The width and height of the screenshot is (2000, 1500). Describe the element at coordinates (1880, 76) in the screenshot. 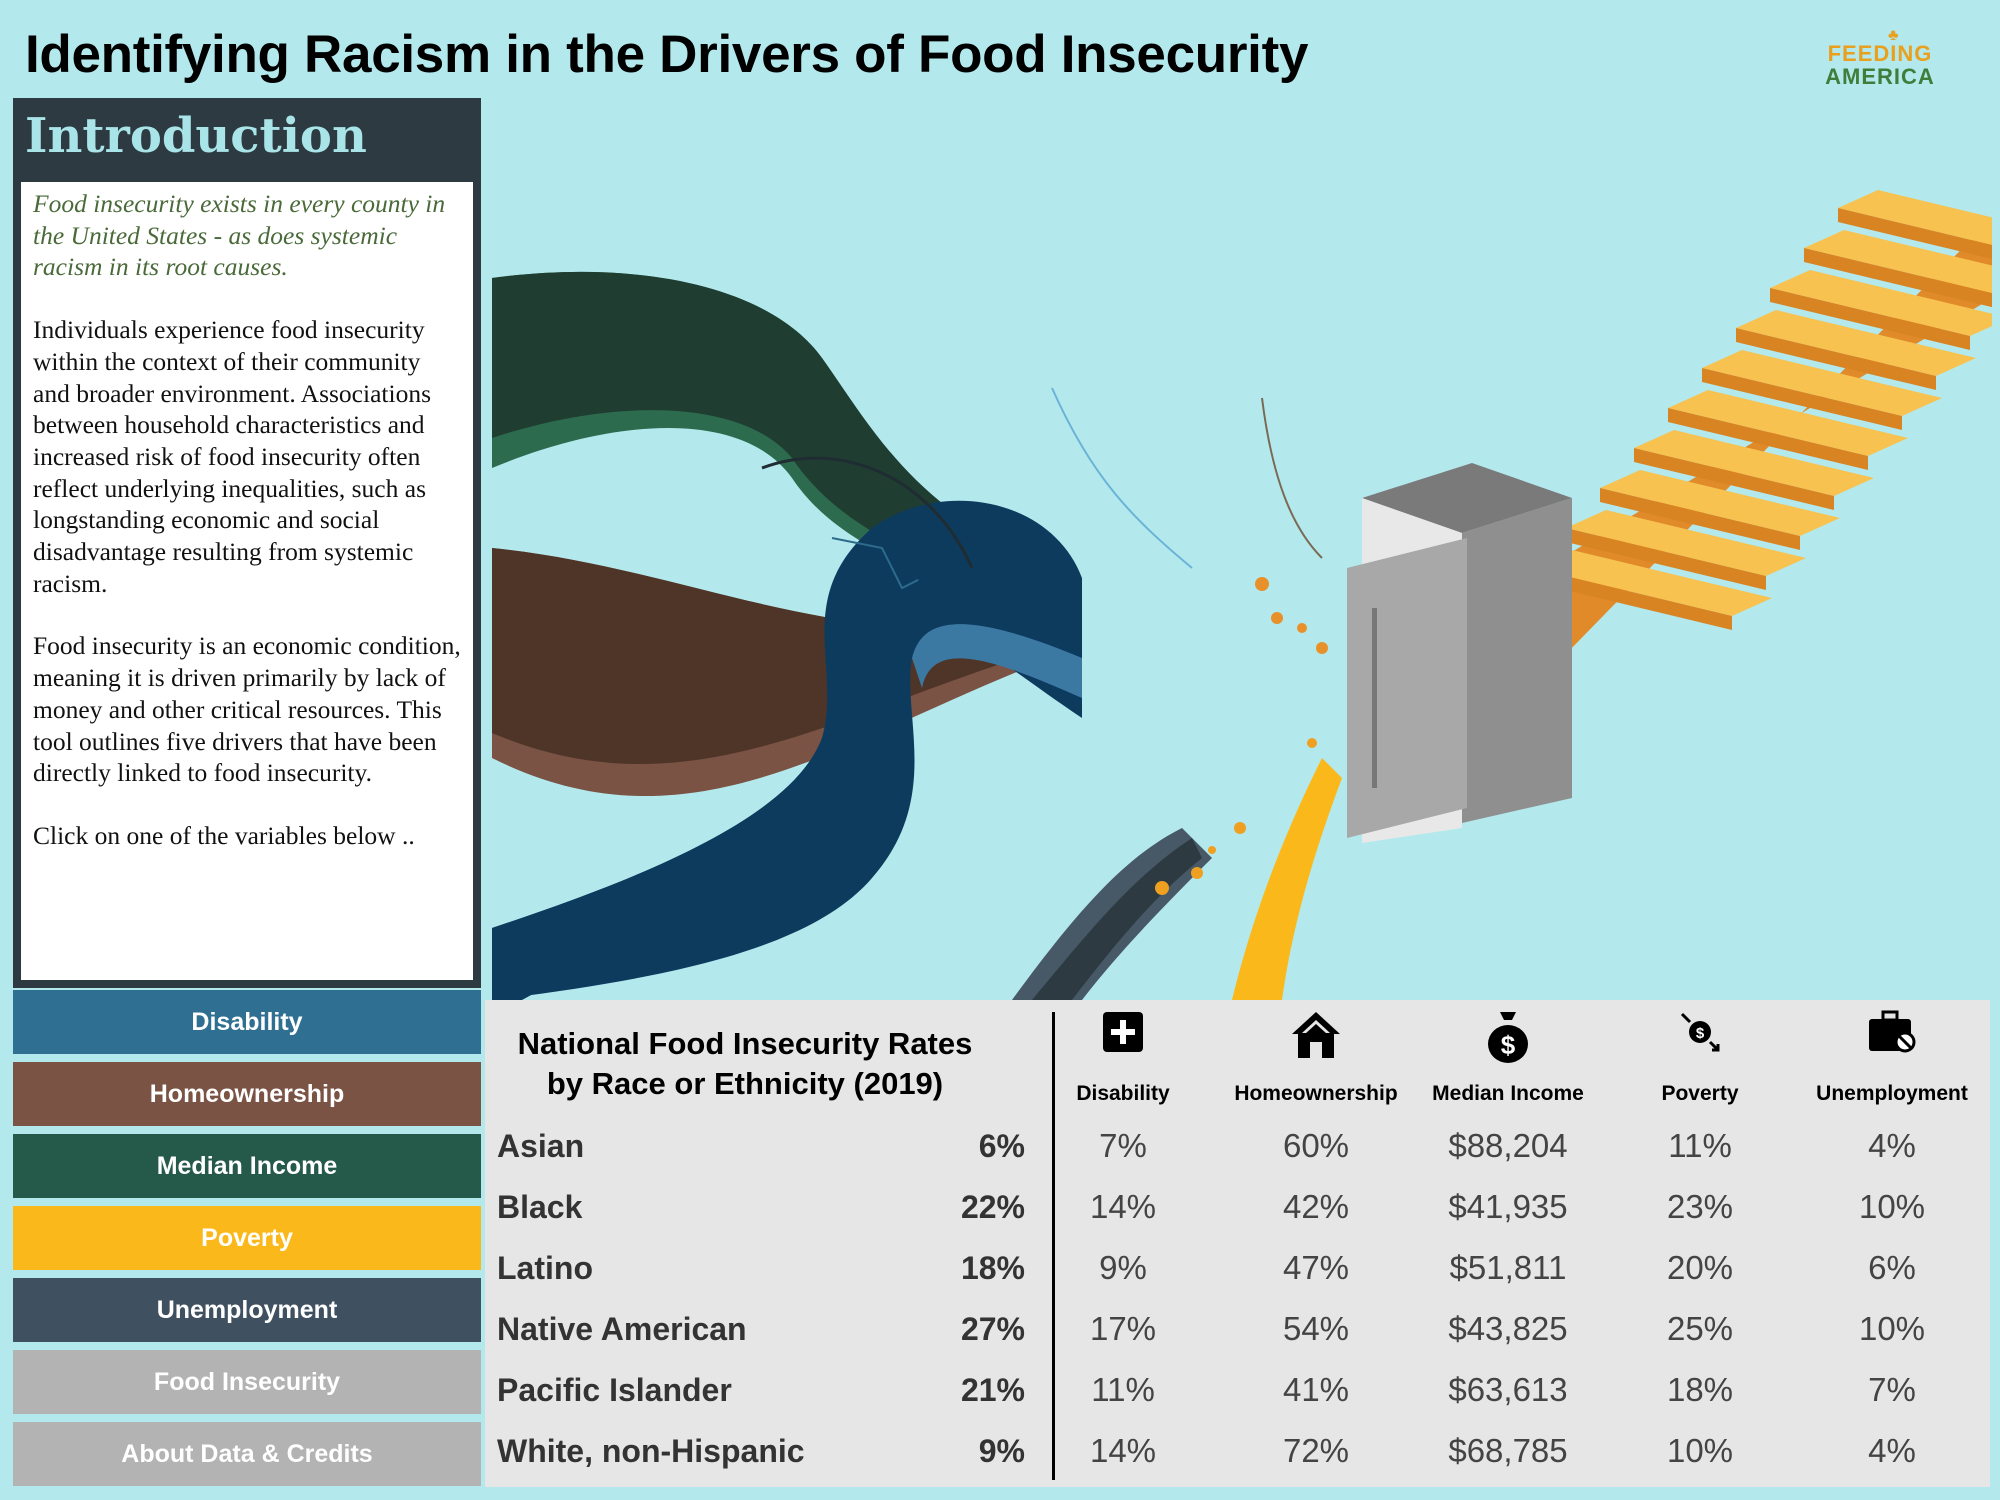

I see `logo-line2: AMERICA` at that location.